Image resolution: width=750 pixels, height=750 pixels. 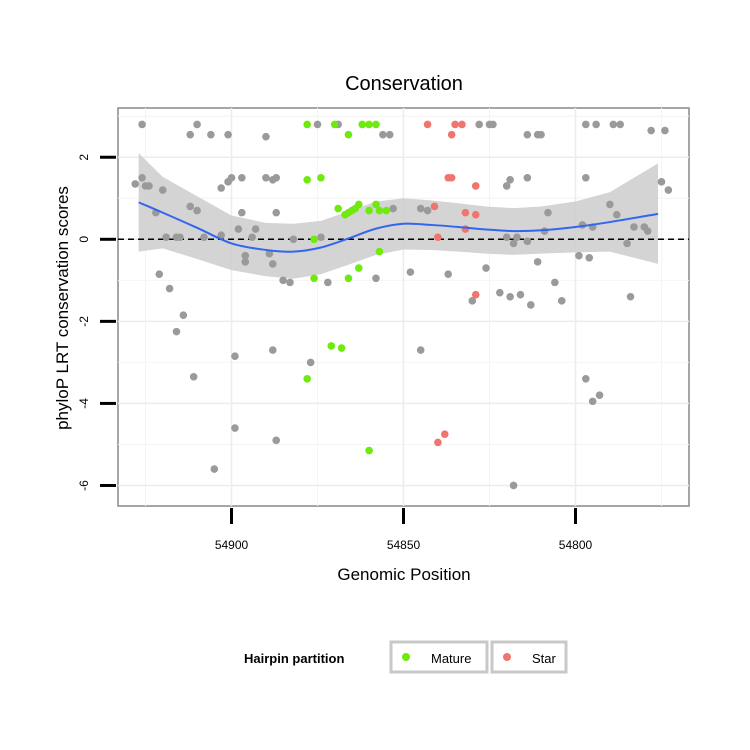 I want to click on chart-title: Conservation, so click(x=404, y=84).